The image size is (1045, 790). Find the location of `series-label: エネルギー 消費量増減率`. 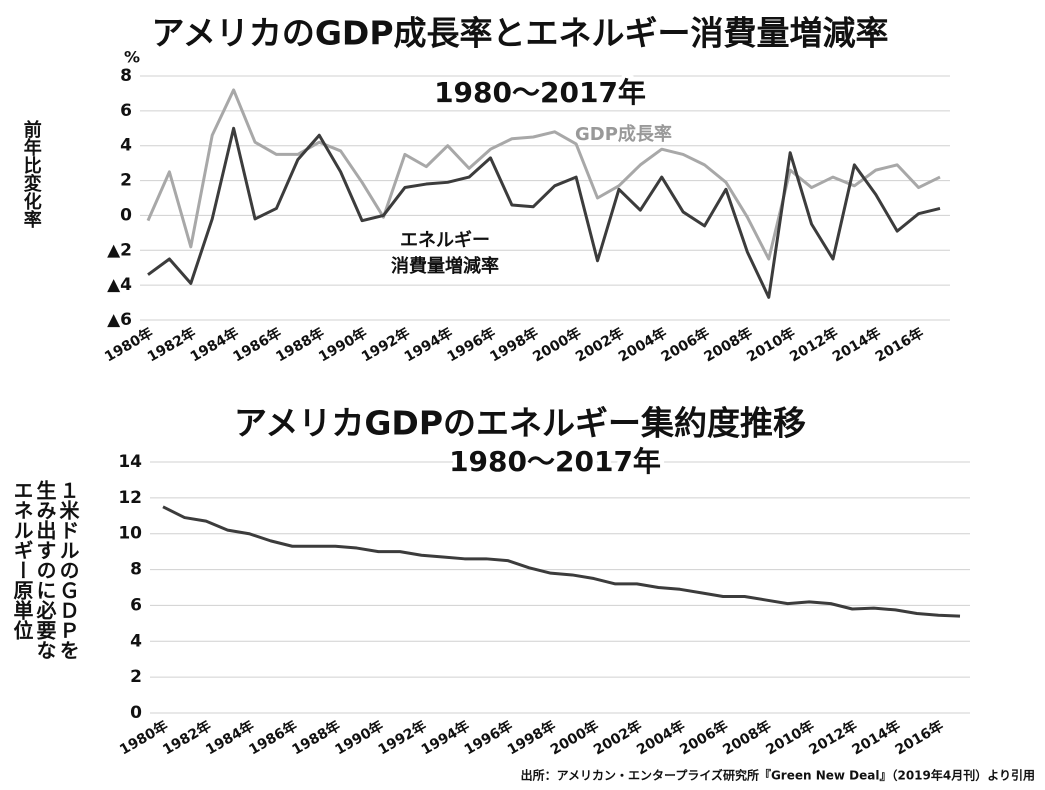

series-label: エネルギー 消費量増減率 is located at coordinates (445, 254).